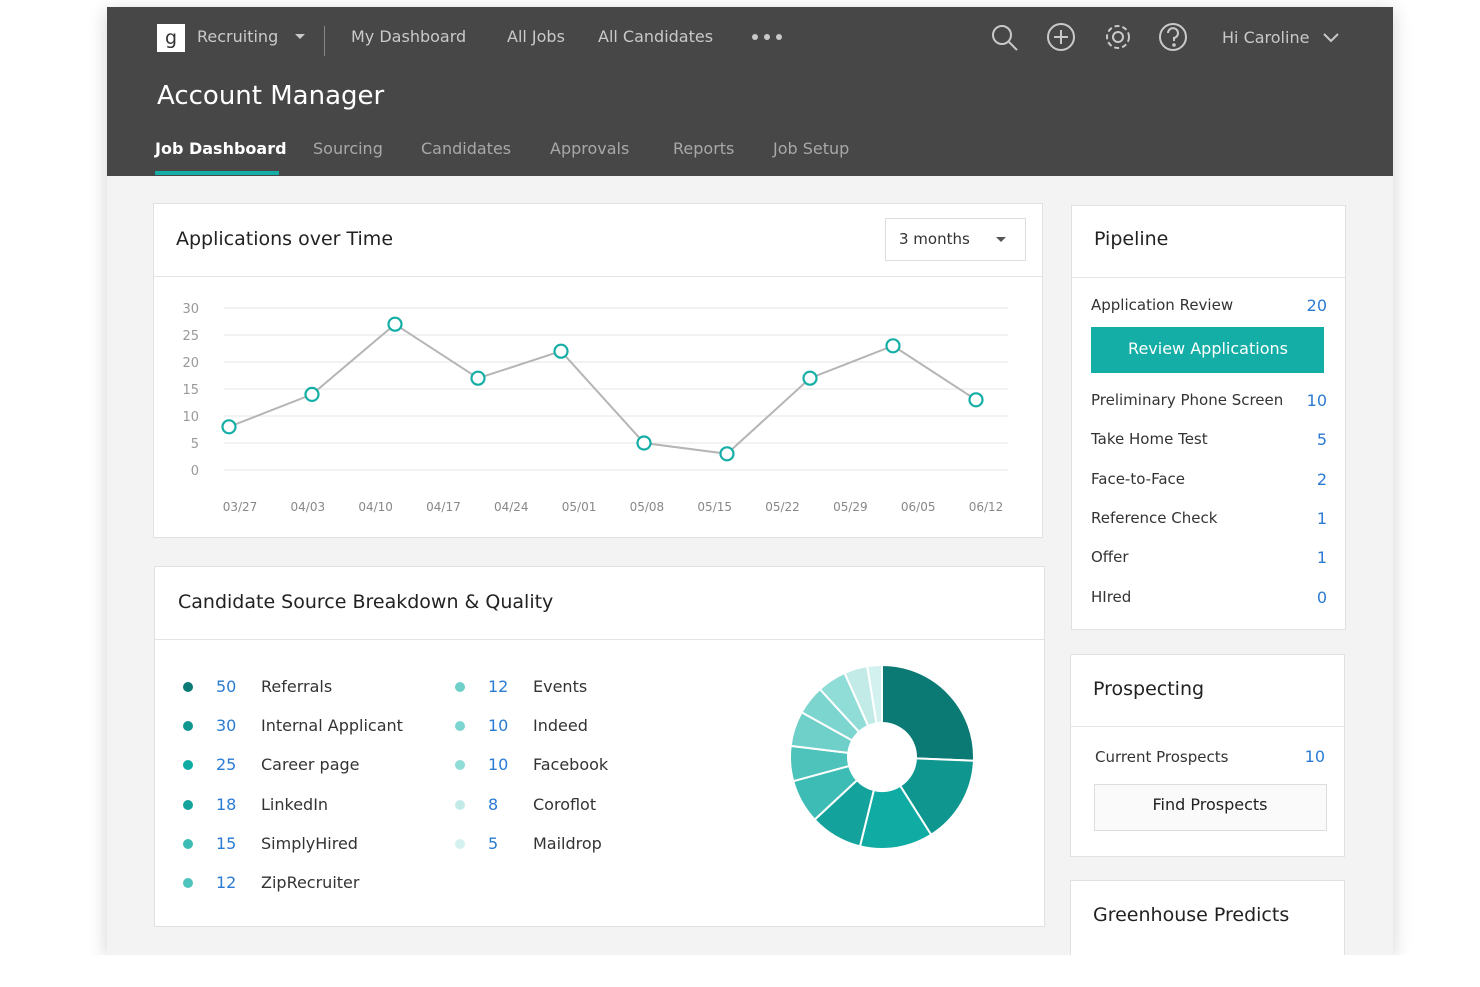 The width and height of the screenshot is (1480, 987). I want to click on y-tick-label: 30, so click(190, 309).